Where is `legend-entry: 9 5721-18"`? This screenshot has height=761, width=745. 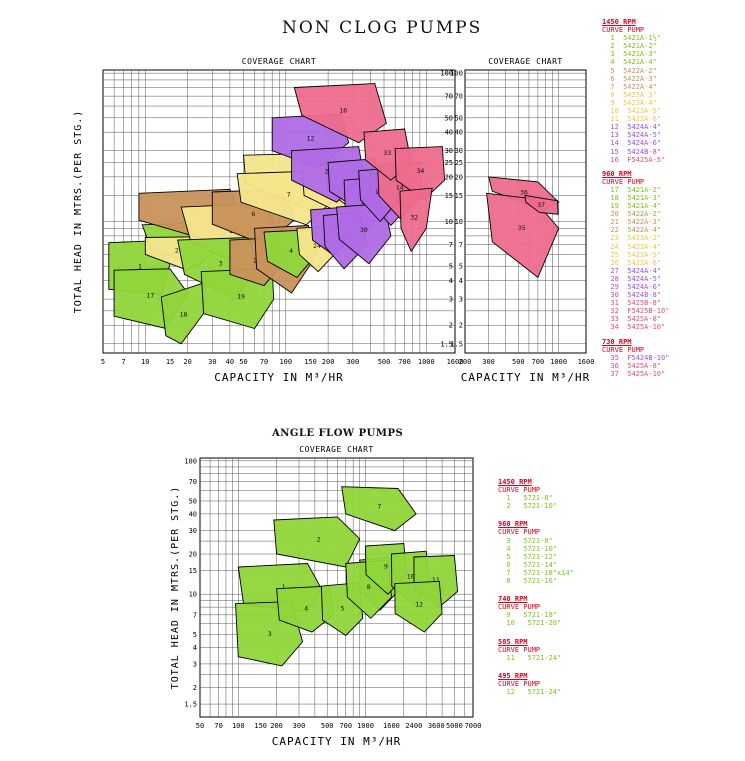
legend-entry: 9 5721-18" is located at coordinates (528, 615).